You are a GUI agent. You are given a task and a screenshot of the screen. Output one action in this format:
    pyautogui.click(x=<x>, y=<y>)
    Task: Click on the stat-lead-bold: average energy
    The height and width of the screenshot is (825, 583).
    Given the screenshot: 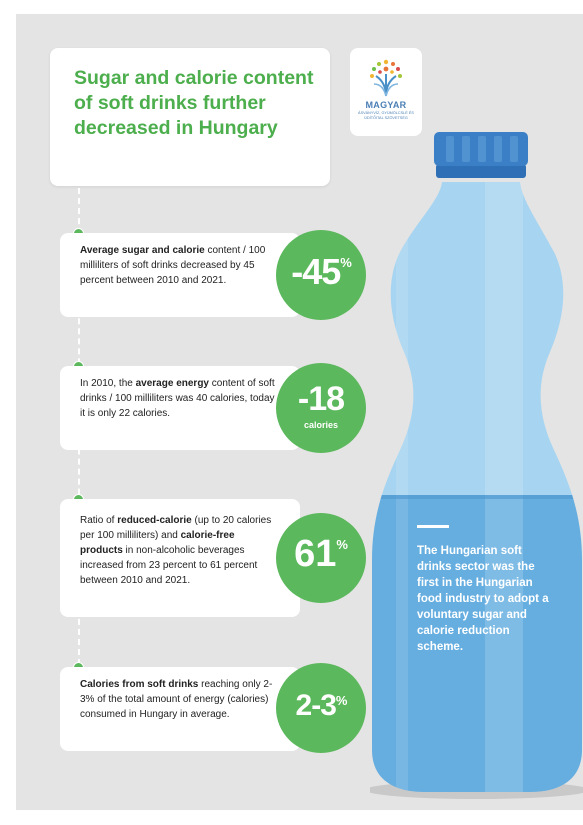 What is the action you would take?
    pyautogui.click(x=172, y=383)
    